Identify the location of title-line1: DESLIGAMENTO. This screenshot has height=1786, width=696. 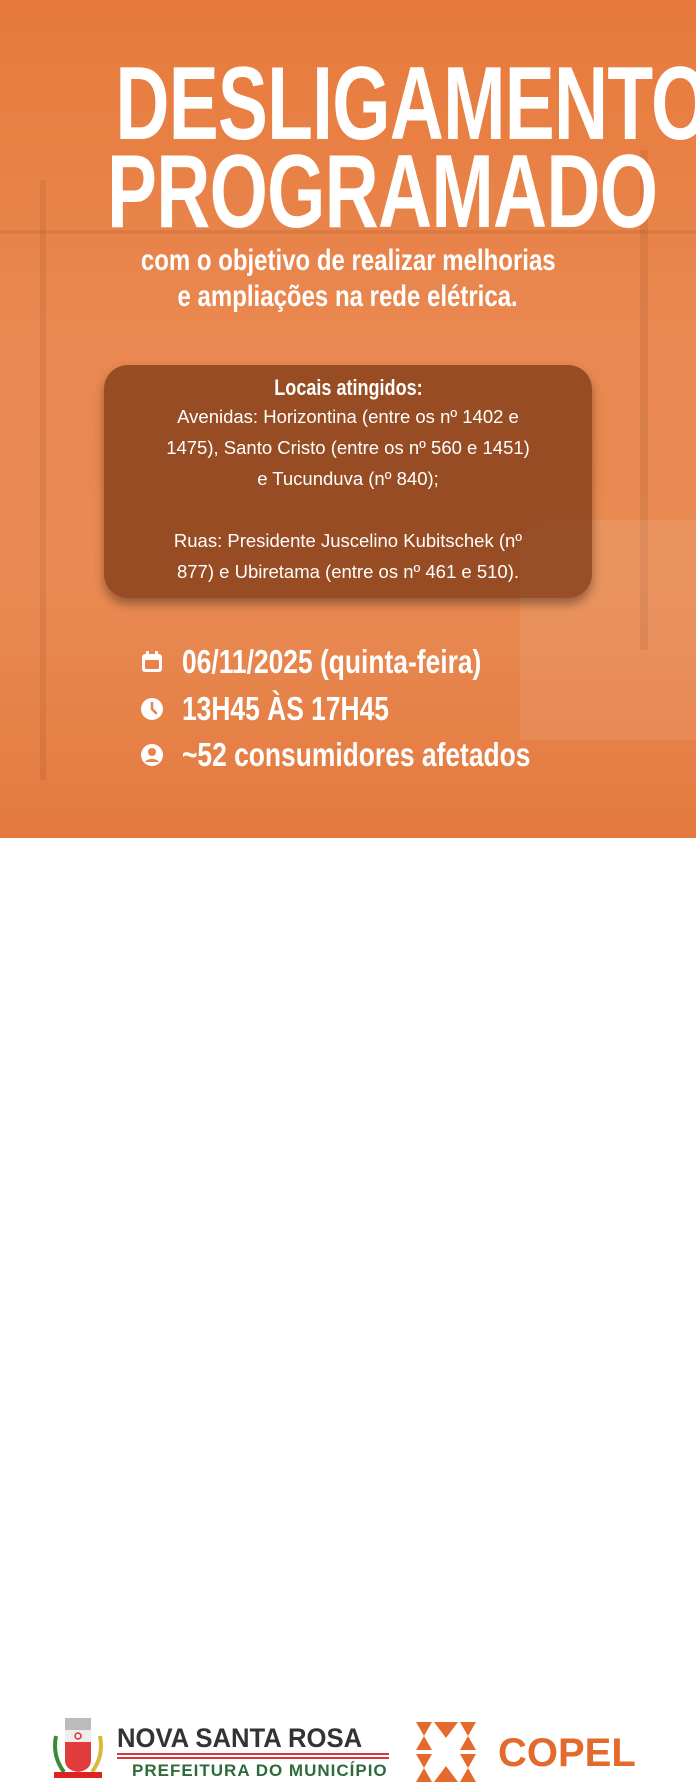
(405, 104).